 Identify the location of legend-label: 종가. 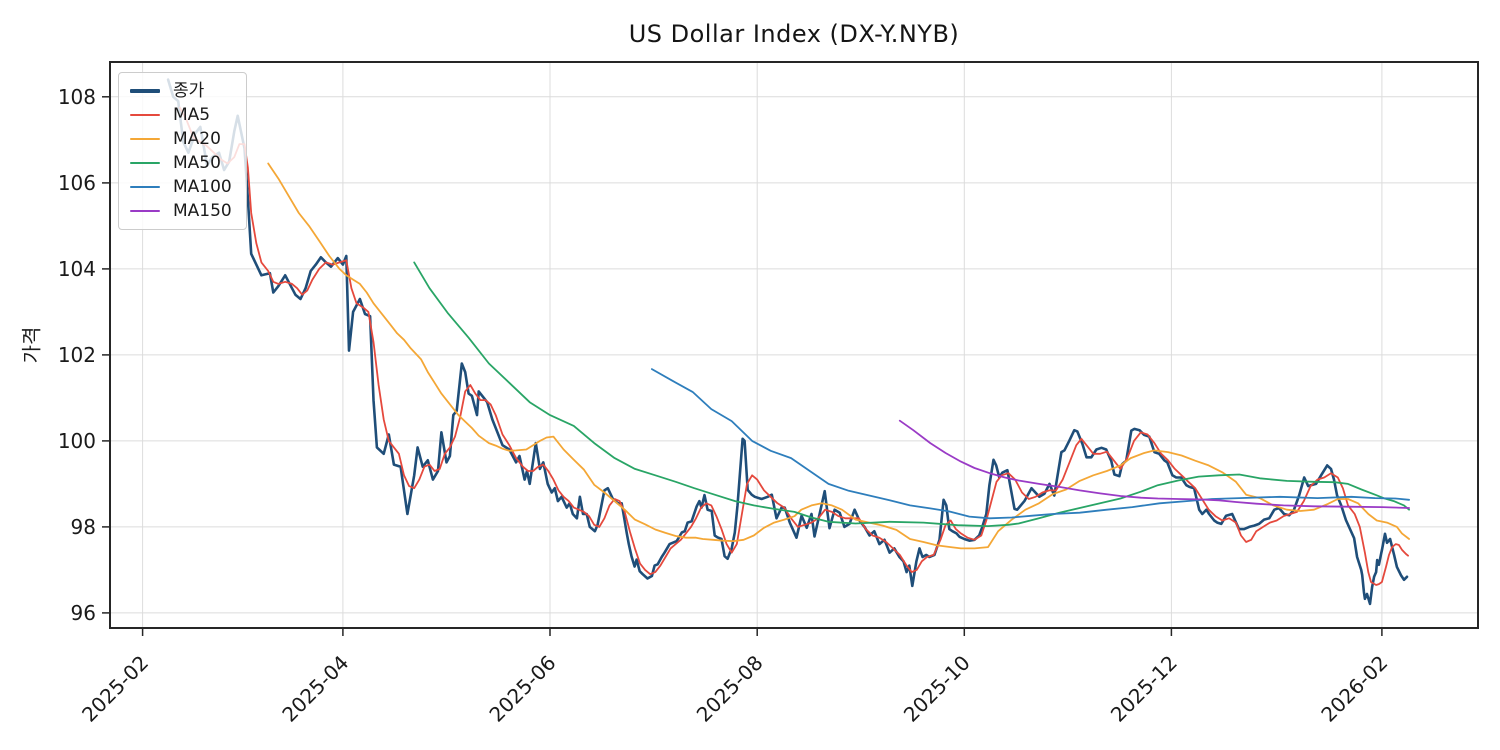
(189, 90).